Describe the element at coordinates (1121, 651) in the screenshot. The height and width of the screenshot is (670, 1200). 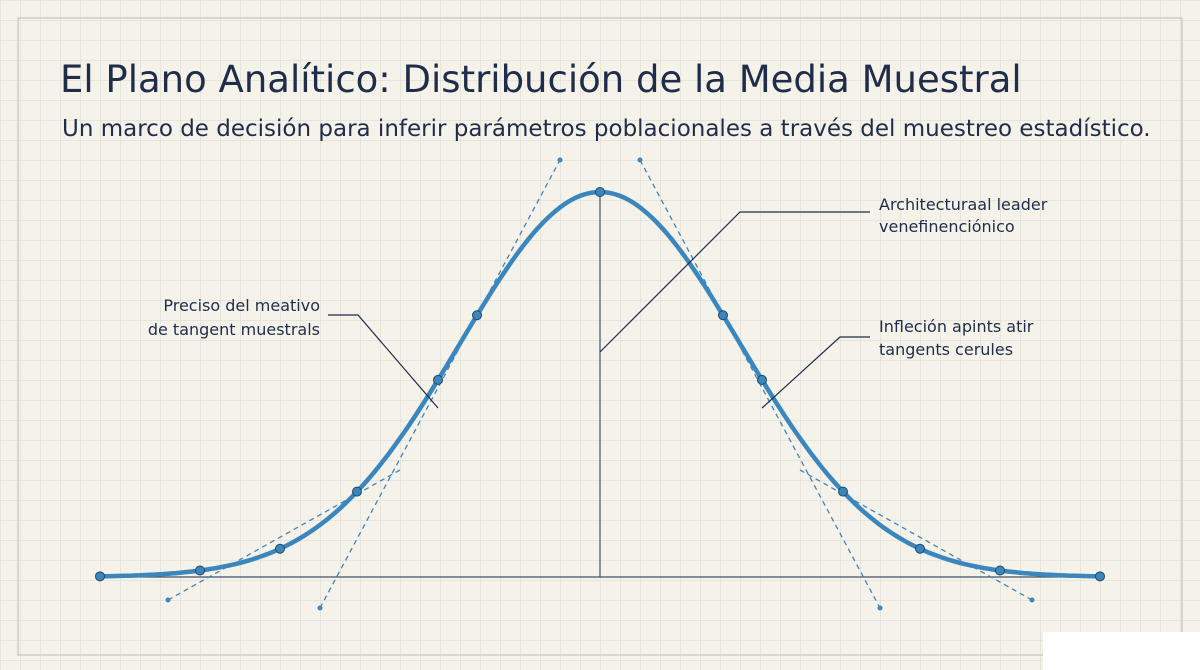
I see `corner-patch` at that location.